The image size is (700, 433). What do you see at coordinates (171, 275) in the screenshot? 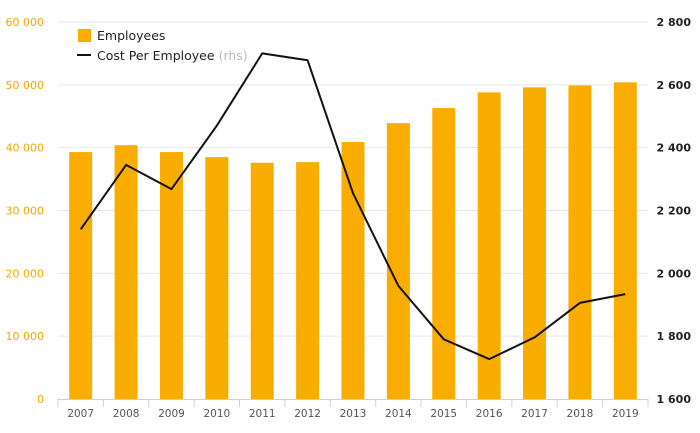
I see `bar-employees-2009` at bounding box center [171, 275].